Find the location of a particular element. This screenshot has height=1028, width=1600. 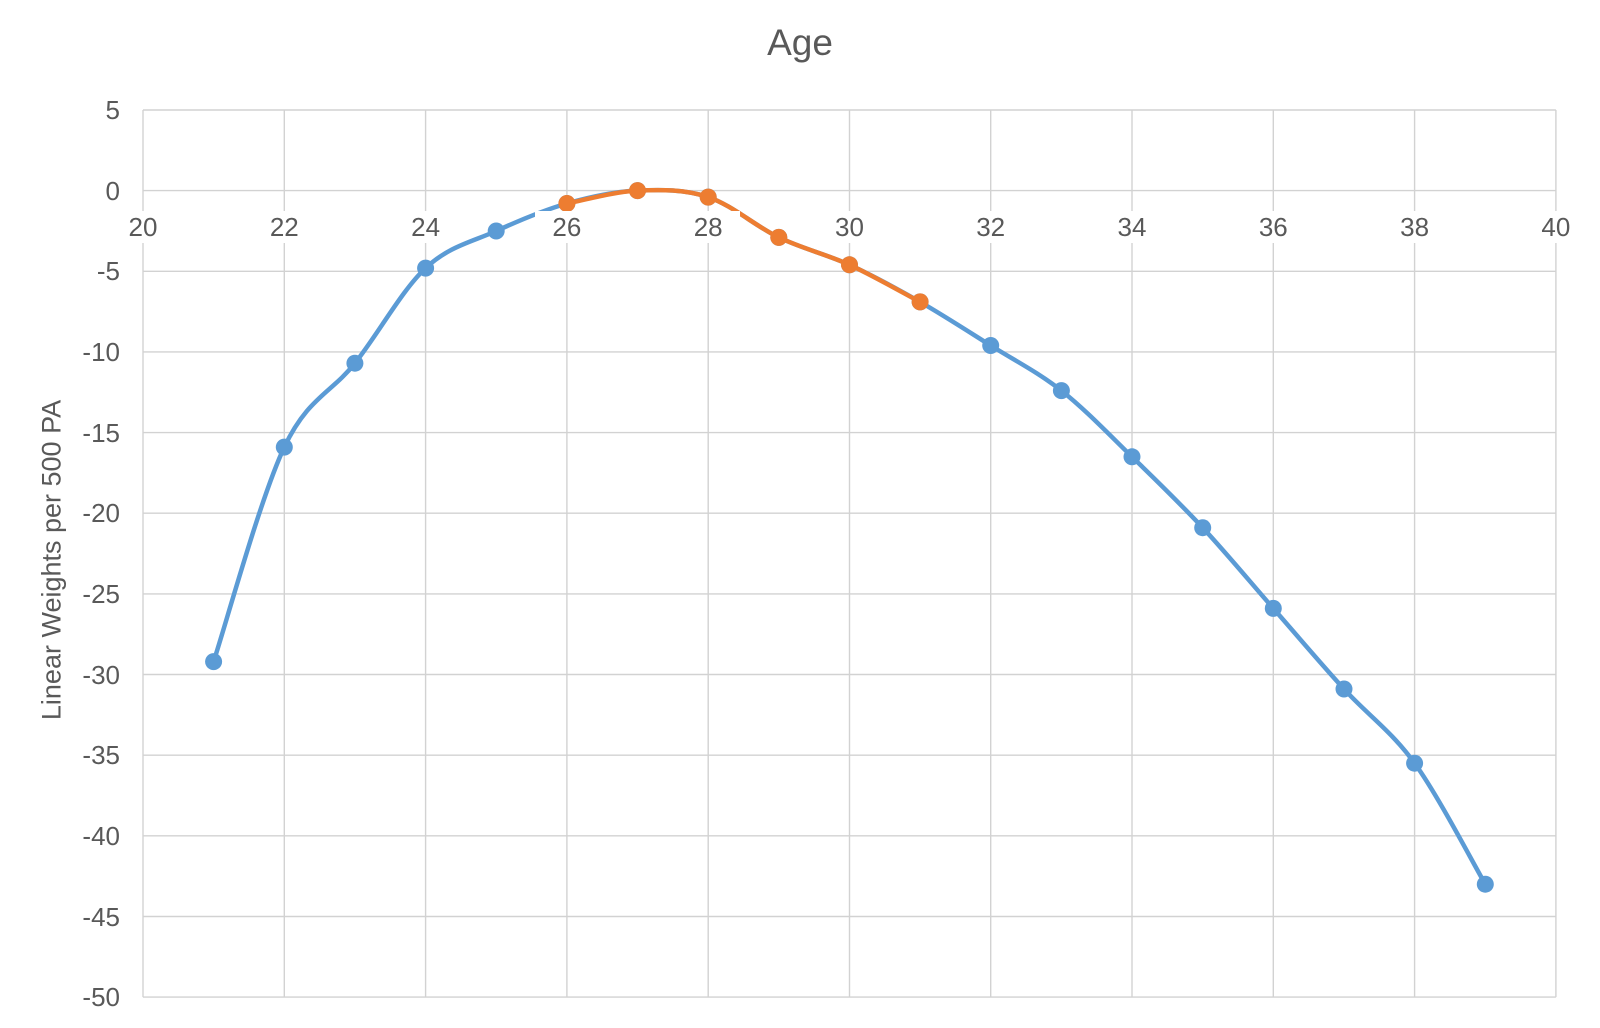

y-tick-label--50: -50 is located at coordinates (101, 997).